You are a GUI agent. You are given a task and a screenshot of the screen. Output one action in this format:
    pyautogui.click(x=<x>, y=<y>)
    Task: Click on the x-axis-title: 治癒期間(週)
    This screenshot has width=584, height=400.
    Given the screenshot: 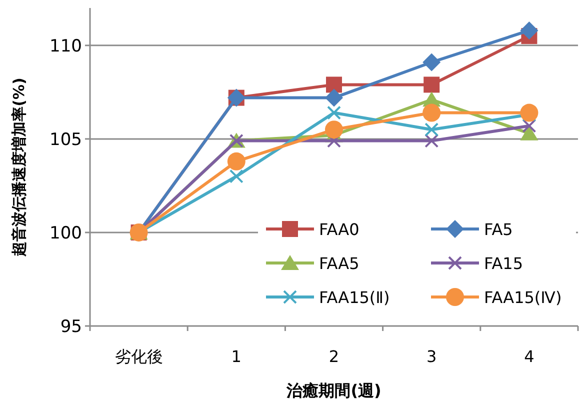 What is the action you would take?
    pyautogui.click(x=334, y=390)
    